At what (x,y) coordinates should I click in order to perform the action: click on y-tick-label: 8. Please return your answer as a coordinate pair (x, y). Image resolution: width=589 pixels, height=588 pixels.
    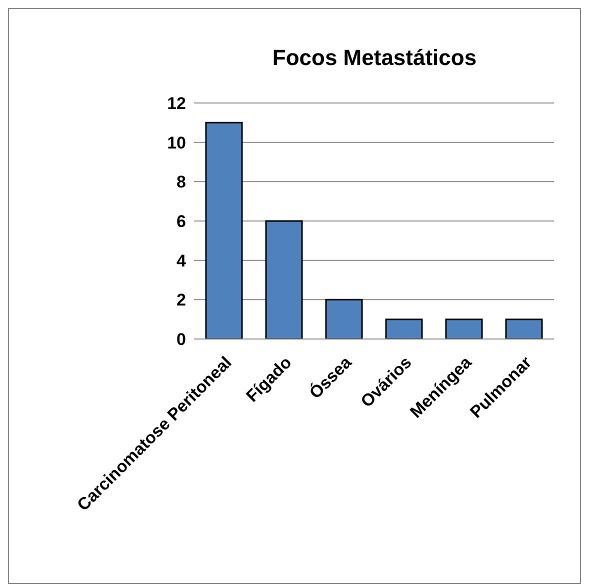
    Looking at the image, I should click on (181, 182).